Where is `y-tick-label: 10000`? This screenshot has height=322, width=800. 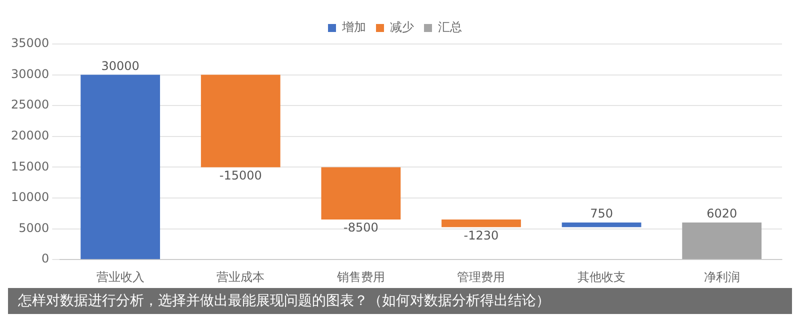
y-tick-label: 10000 is located at coordinates (30, 197).